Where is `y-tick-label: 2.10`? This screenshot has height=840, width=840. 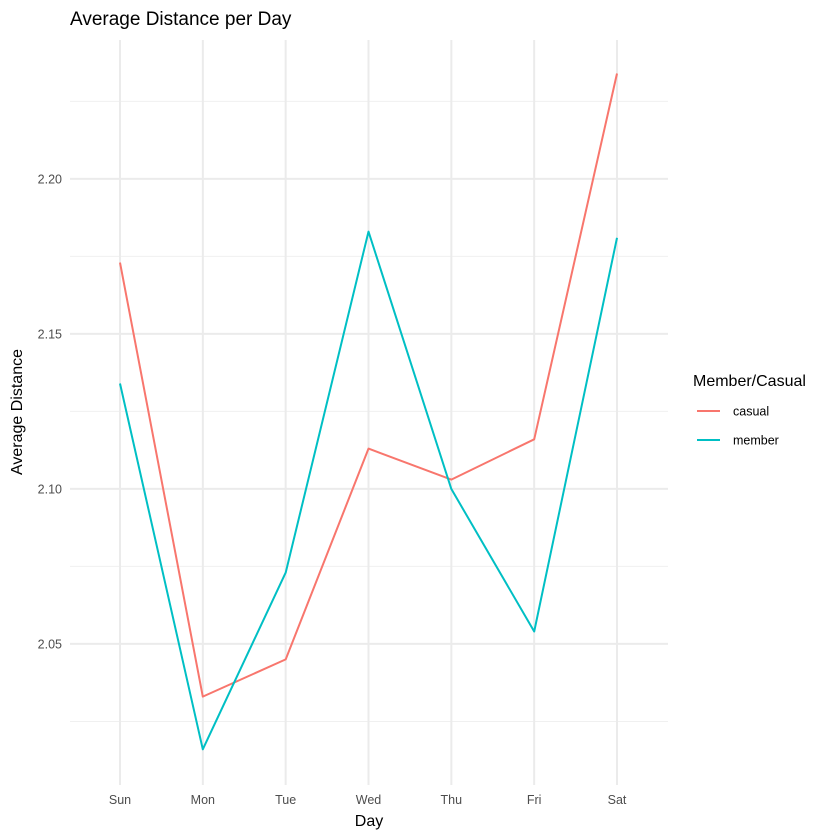 y-tick-label: 2.10 is located at coordinates (50, 489).